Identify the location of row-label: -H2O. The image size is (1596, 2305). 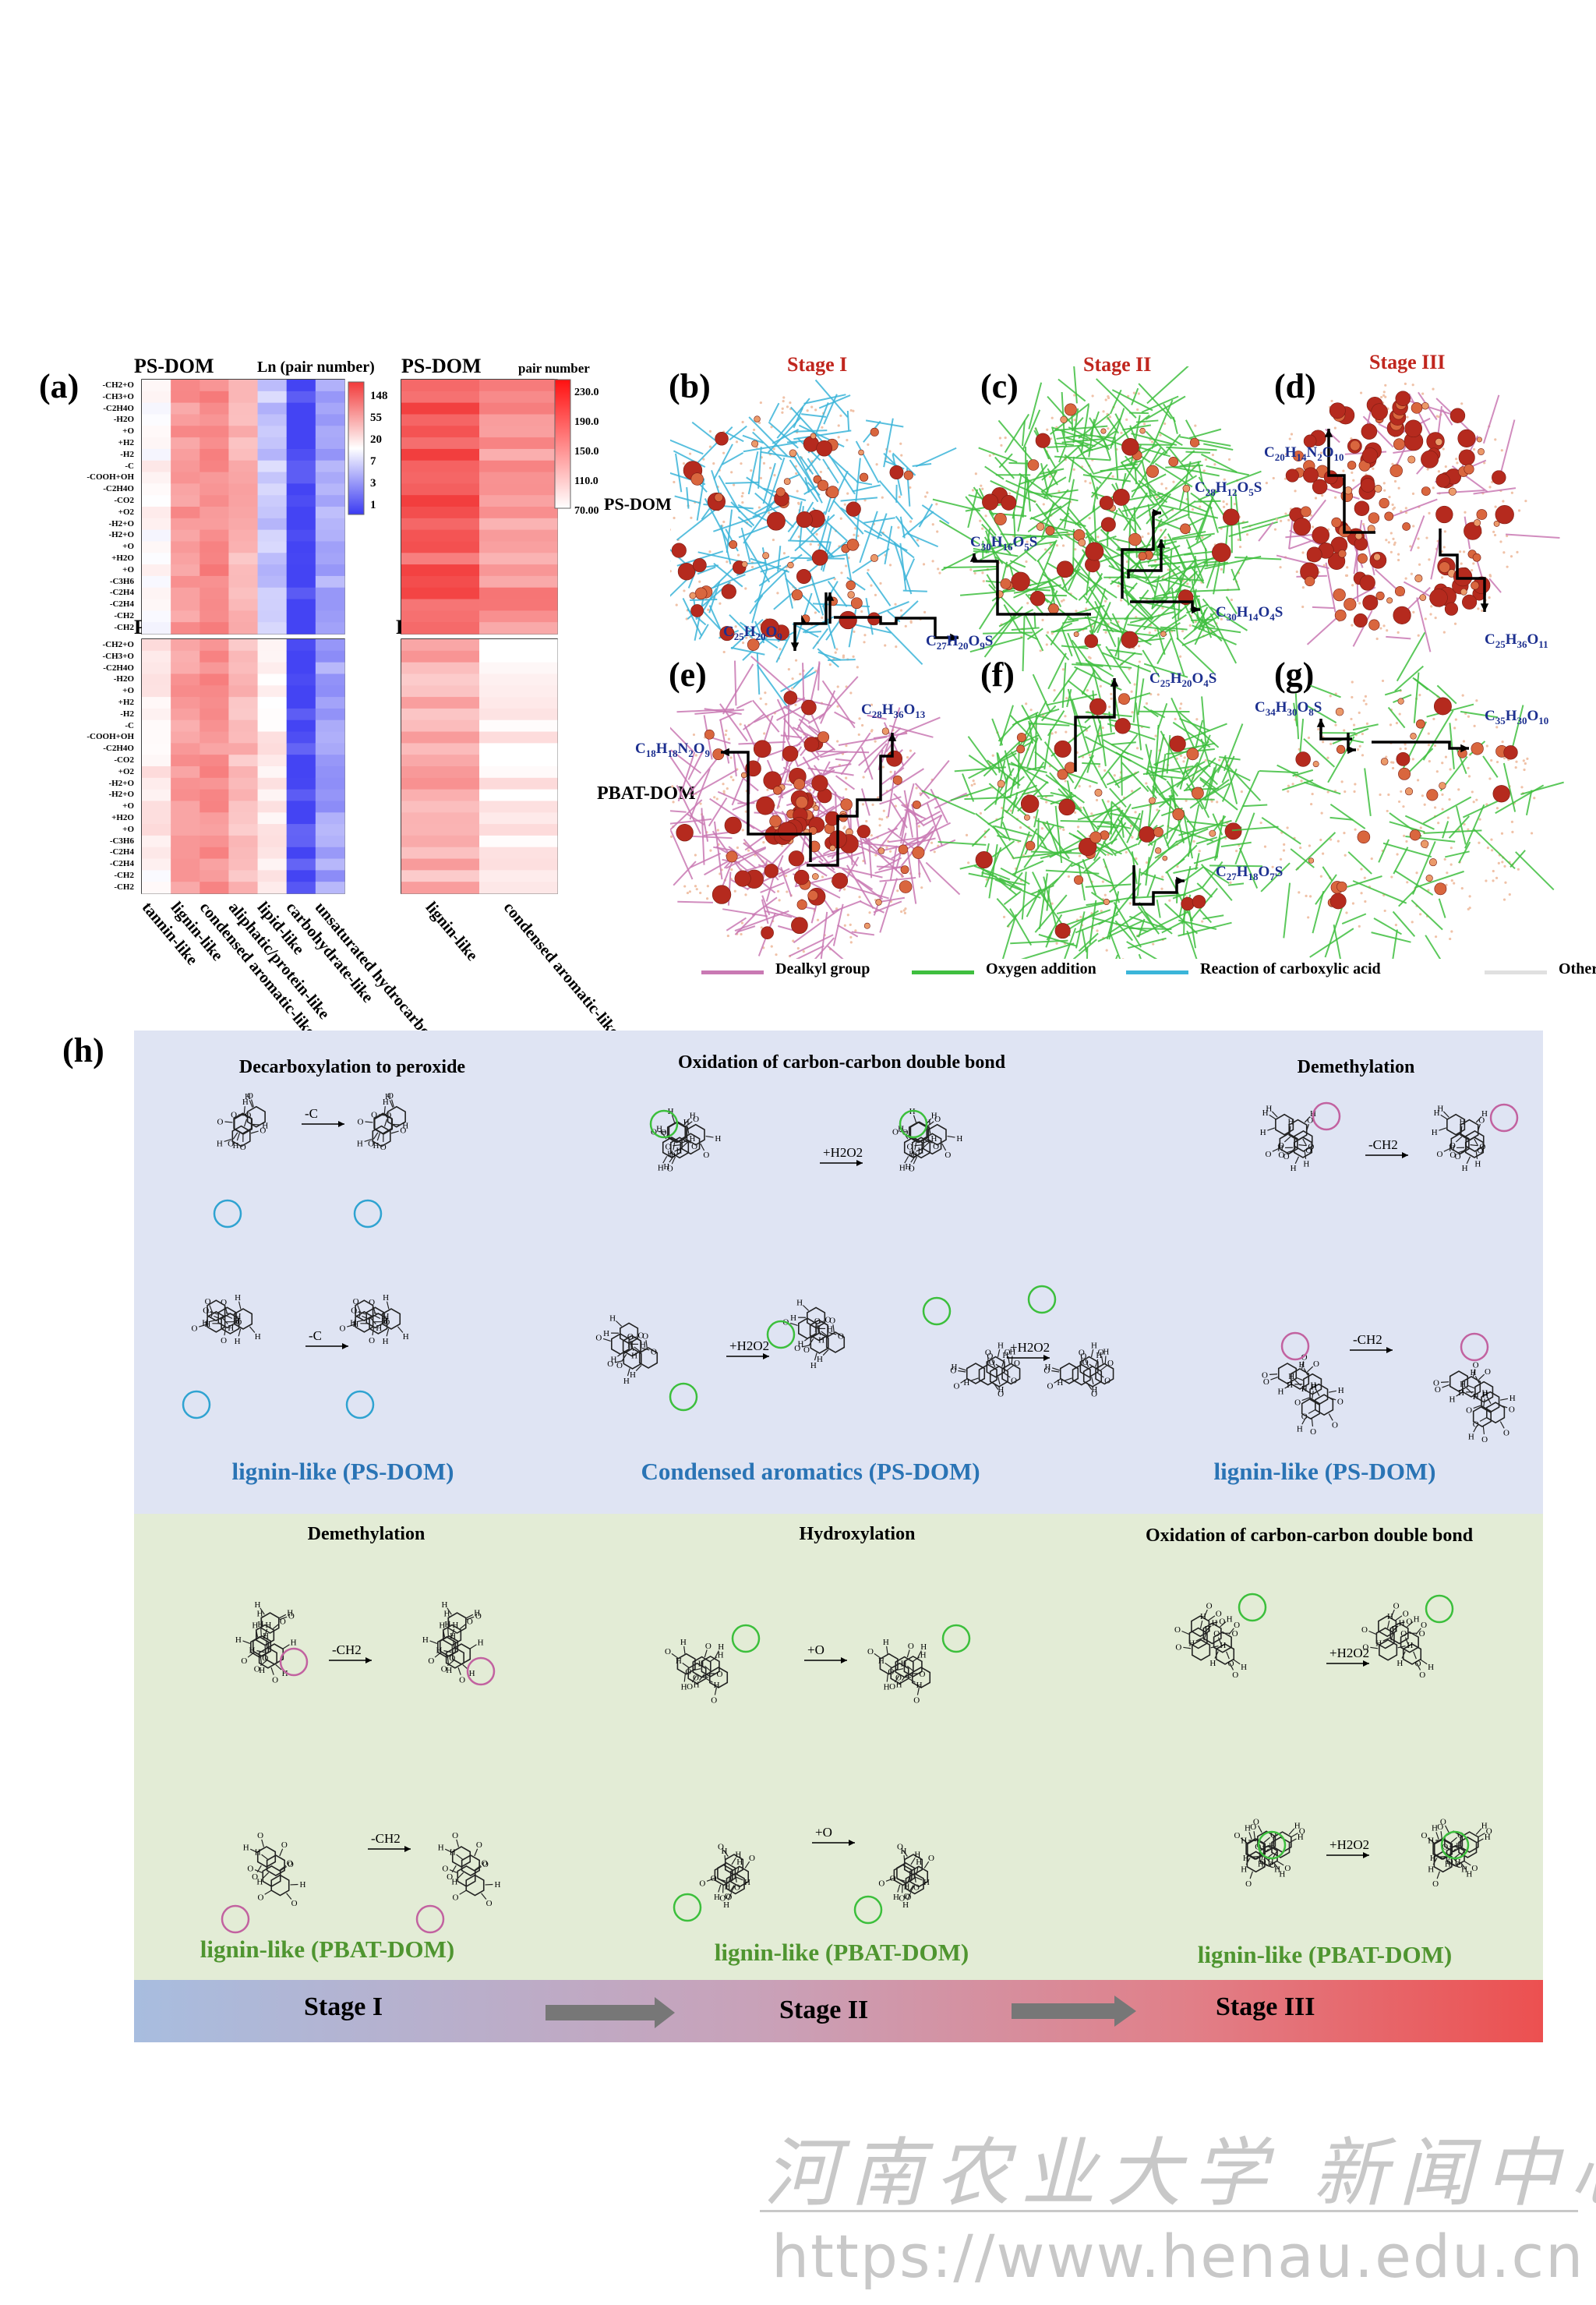
(123, 679).